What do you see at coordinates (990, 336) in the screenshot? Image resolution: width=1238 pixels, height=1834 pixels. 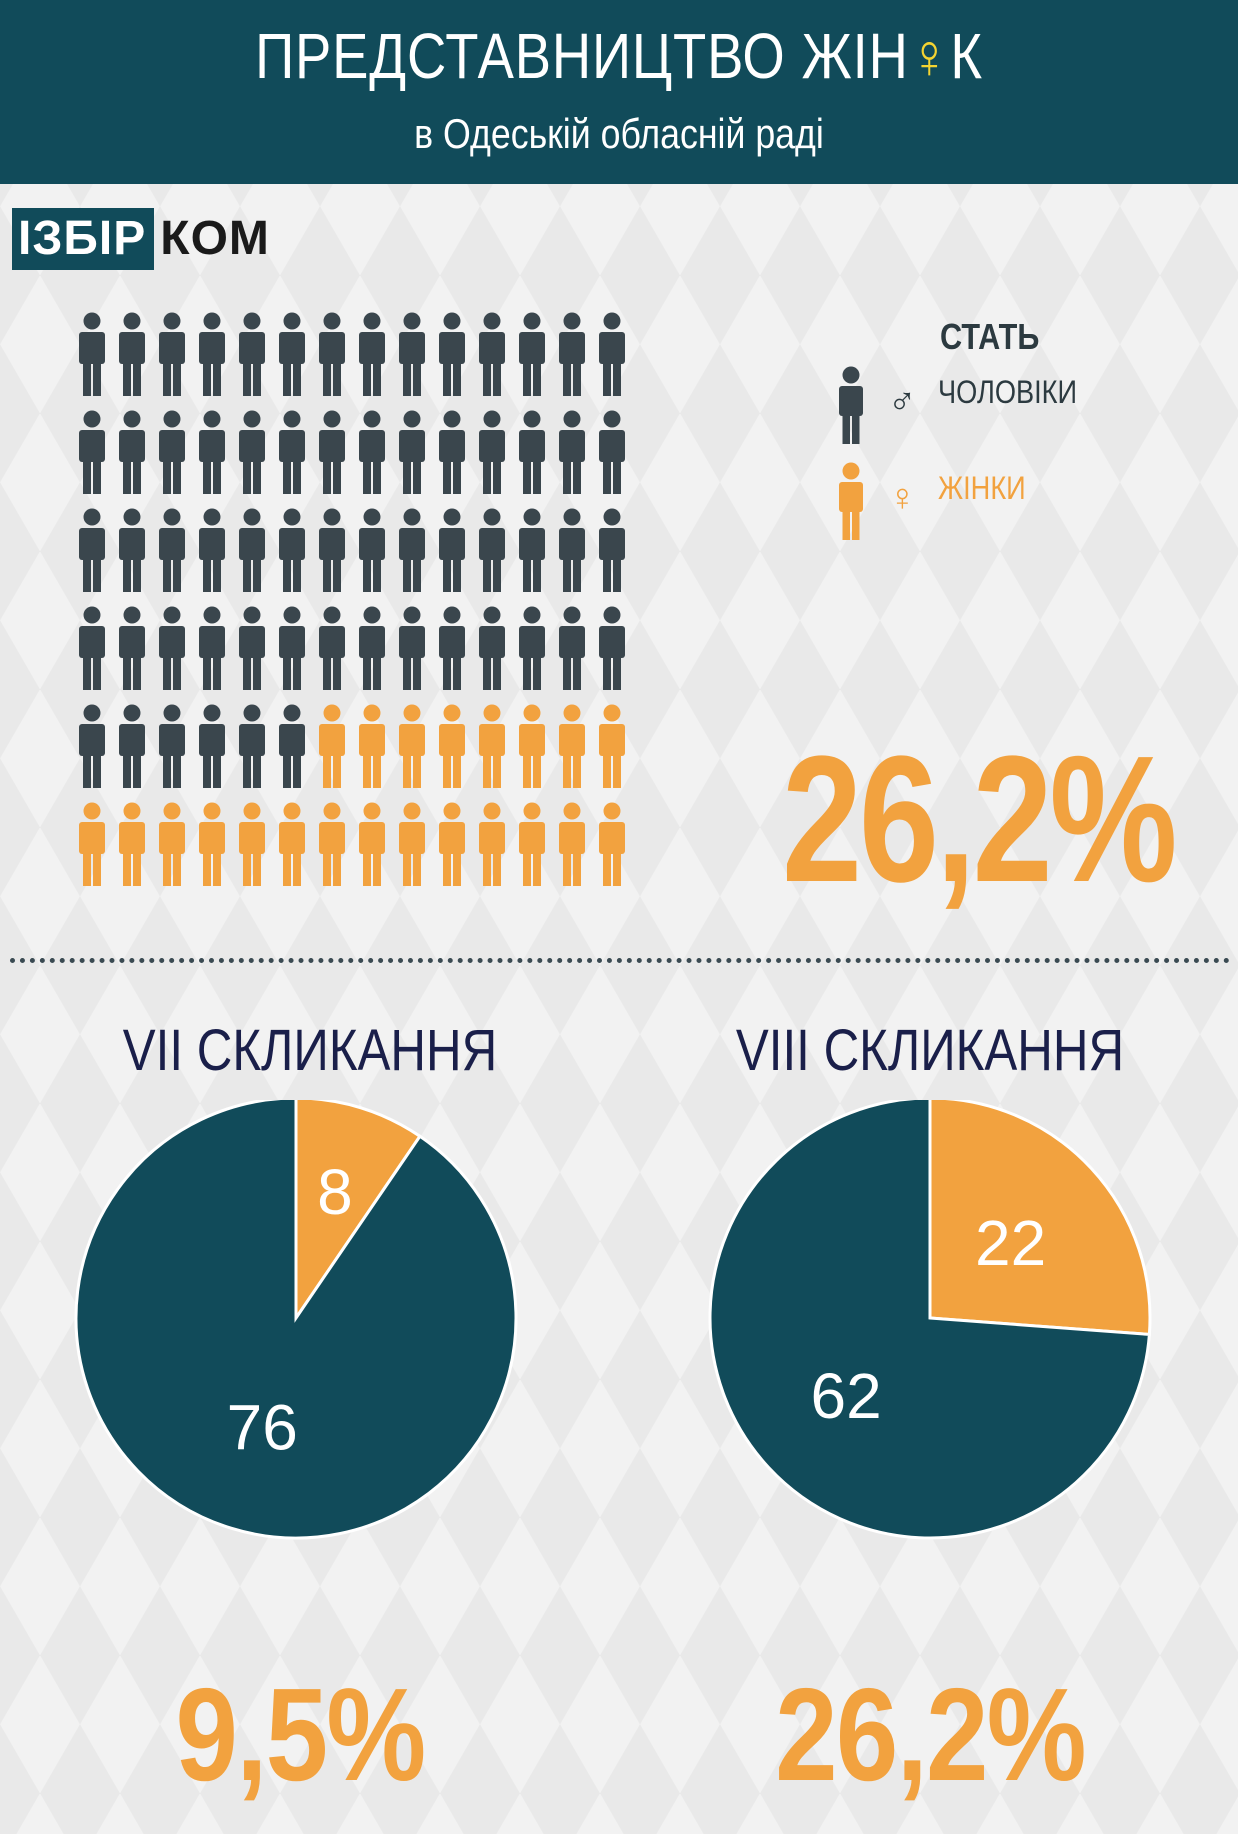 I see `legend-title: СТАТЬ` at bounding box center [990, 336].